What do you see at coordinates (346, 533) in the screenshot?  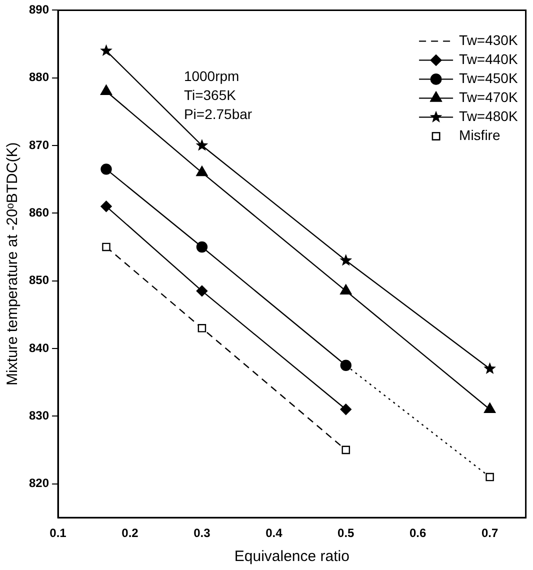 I see `x-tick-label: 0.5` at bounding box center [346, 533].